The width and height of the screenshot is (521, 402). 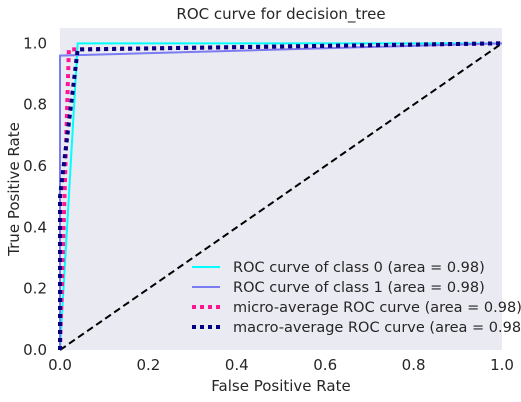 What do you see at coordinates (377, 328) in the screenshot?
I see `legend-label-3: macro-average ROC curve (area = 0.98)` at bounding box center [377, 328].